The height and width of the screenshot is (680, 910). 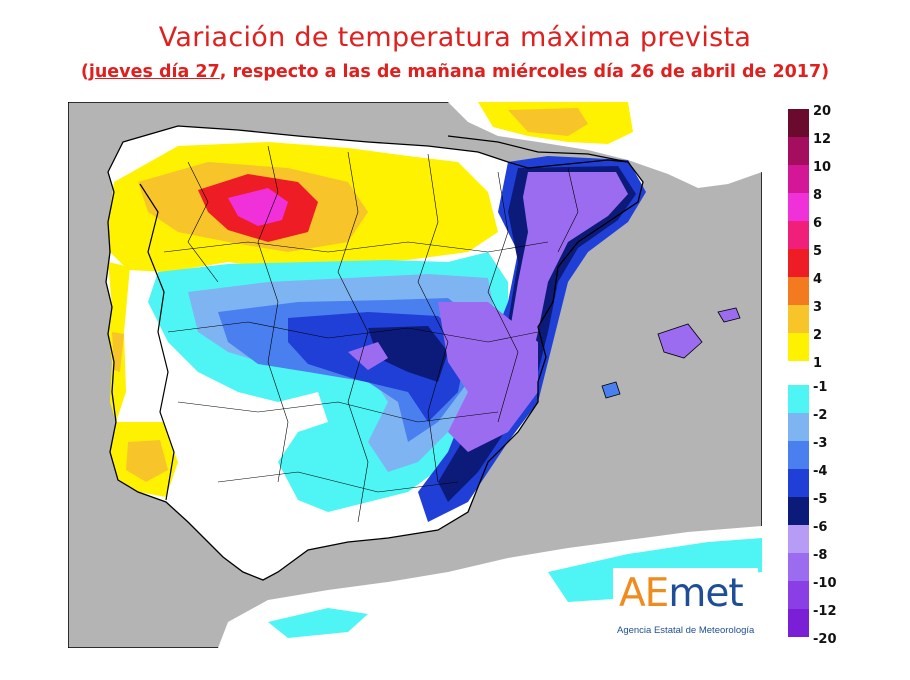 What do you see at coordinates (820, 555) in the screenshot?
I see `legend-label-minus8: -8` at bounding box center [820, 555].